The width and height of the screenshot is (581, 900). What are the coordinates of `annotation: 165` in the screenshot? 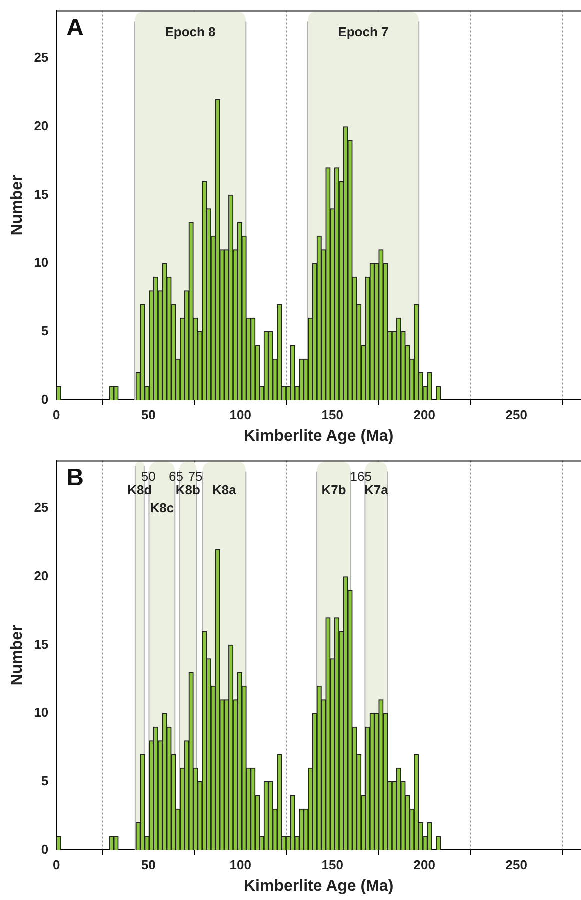 It's located at (361, 476).